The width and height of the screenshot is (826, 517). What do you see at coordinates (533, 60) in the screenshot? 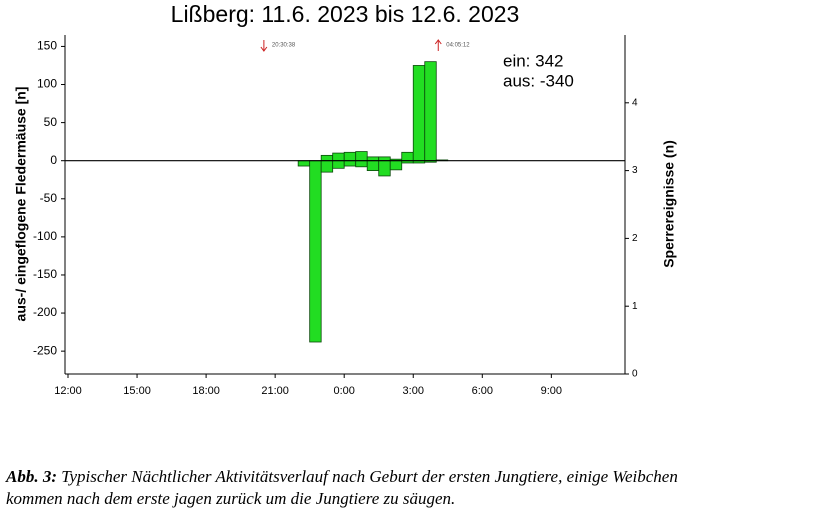
I see `annotation: ein: 342` at bounding box center [533, 60].